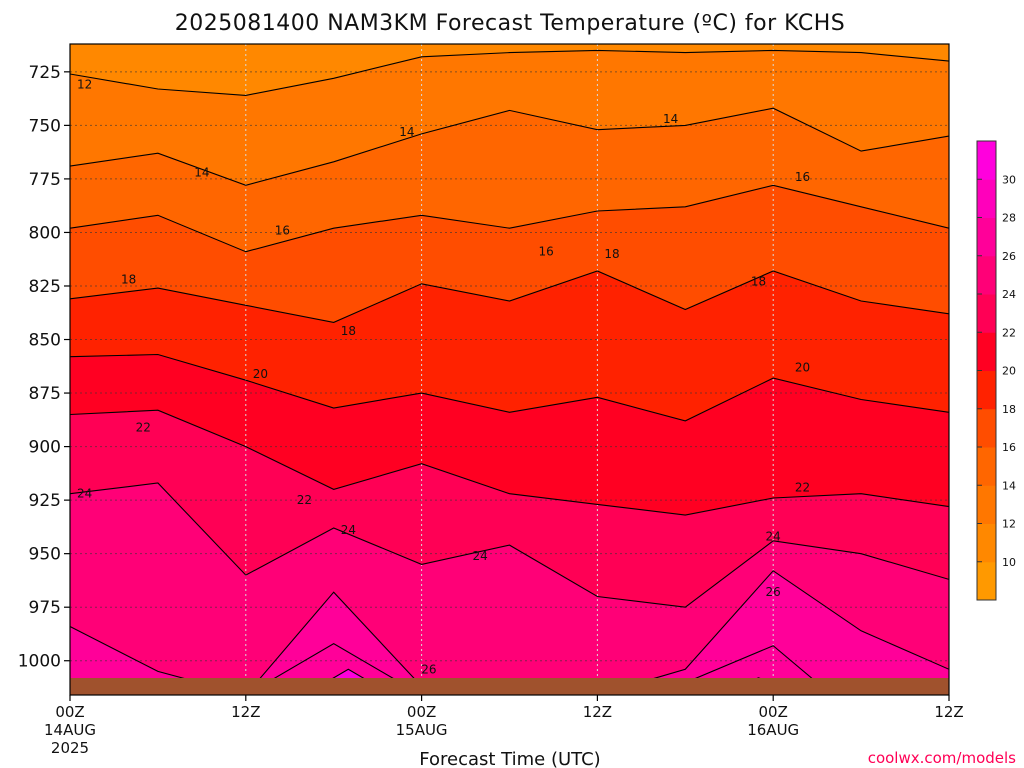  Describe the element at coordinates (509, 758) in the screenshot. I see `x-axis-label: Forecast Time (UTC)` at that location.